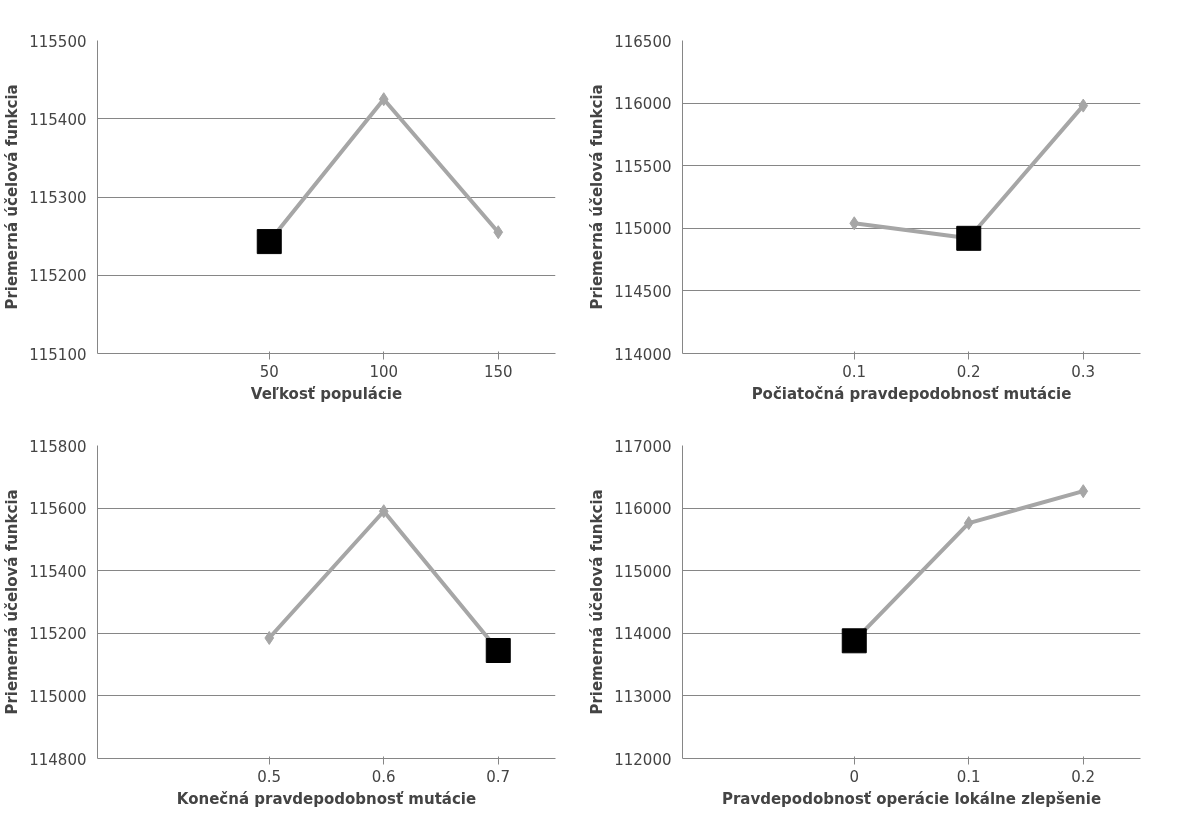 The height and width of the screenshot is (838, 1196). Describe the element at coordinates (911, 798) in the screenshot. I see `x-axis-title: Pravdepodobnosť operácie lokálne zlepšenie` at that location.